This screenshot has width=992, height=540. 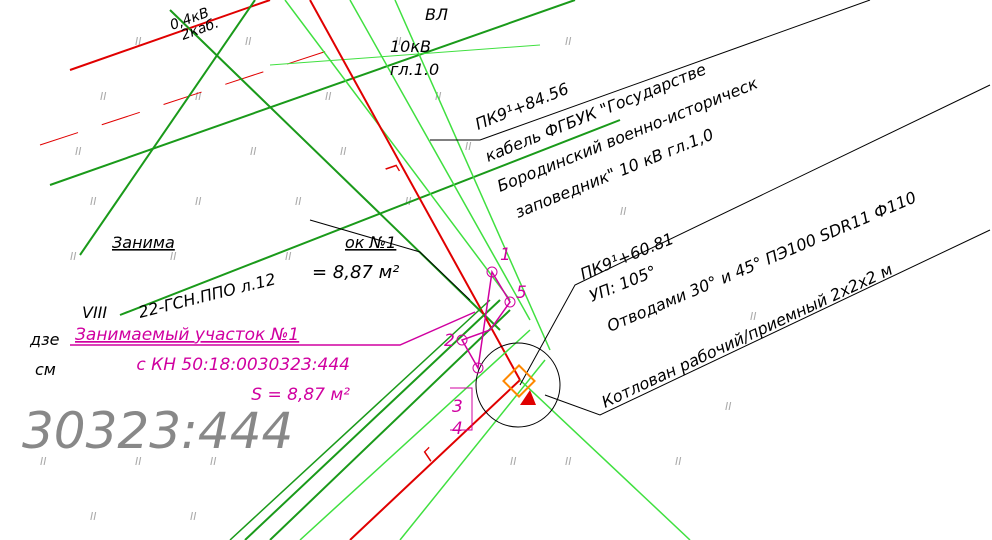 I want to click on point-number: 4, so click(x=457, y=429).